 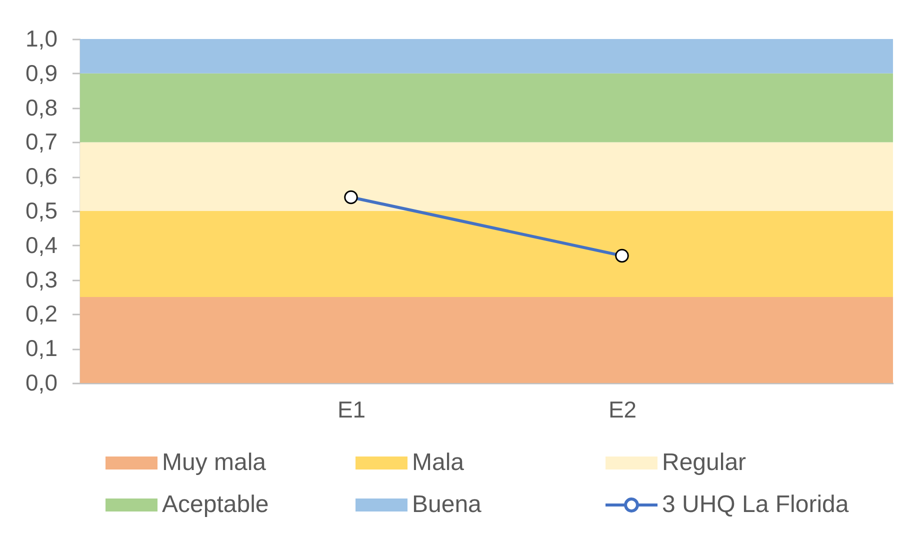 I want to click on legend-label: Muy mala, so click(x=214, y=462).